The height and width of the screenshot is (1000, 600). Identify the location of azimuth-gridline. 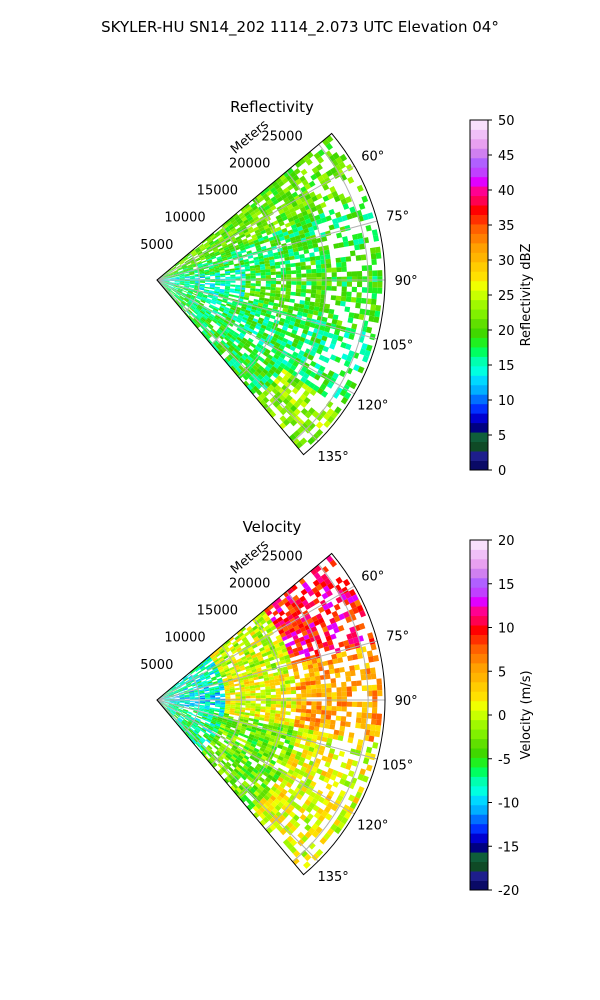
(237, 360).